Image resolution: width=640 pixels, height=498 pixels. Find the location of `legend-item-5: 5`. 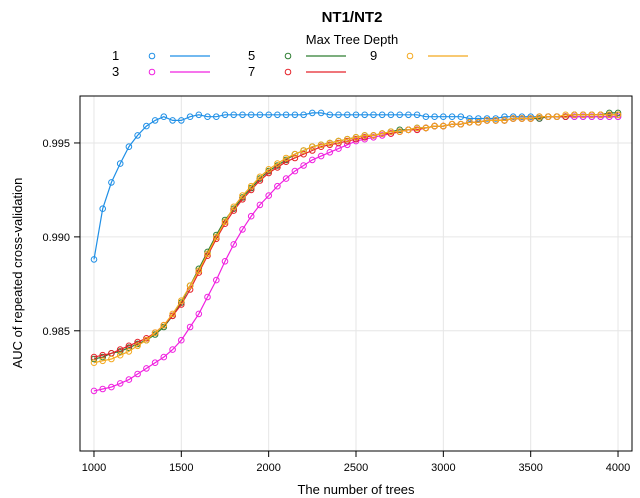

legend-item-5: 5 is located at coordinates (297, 55).